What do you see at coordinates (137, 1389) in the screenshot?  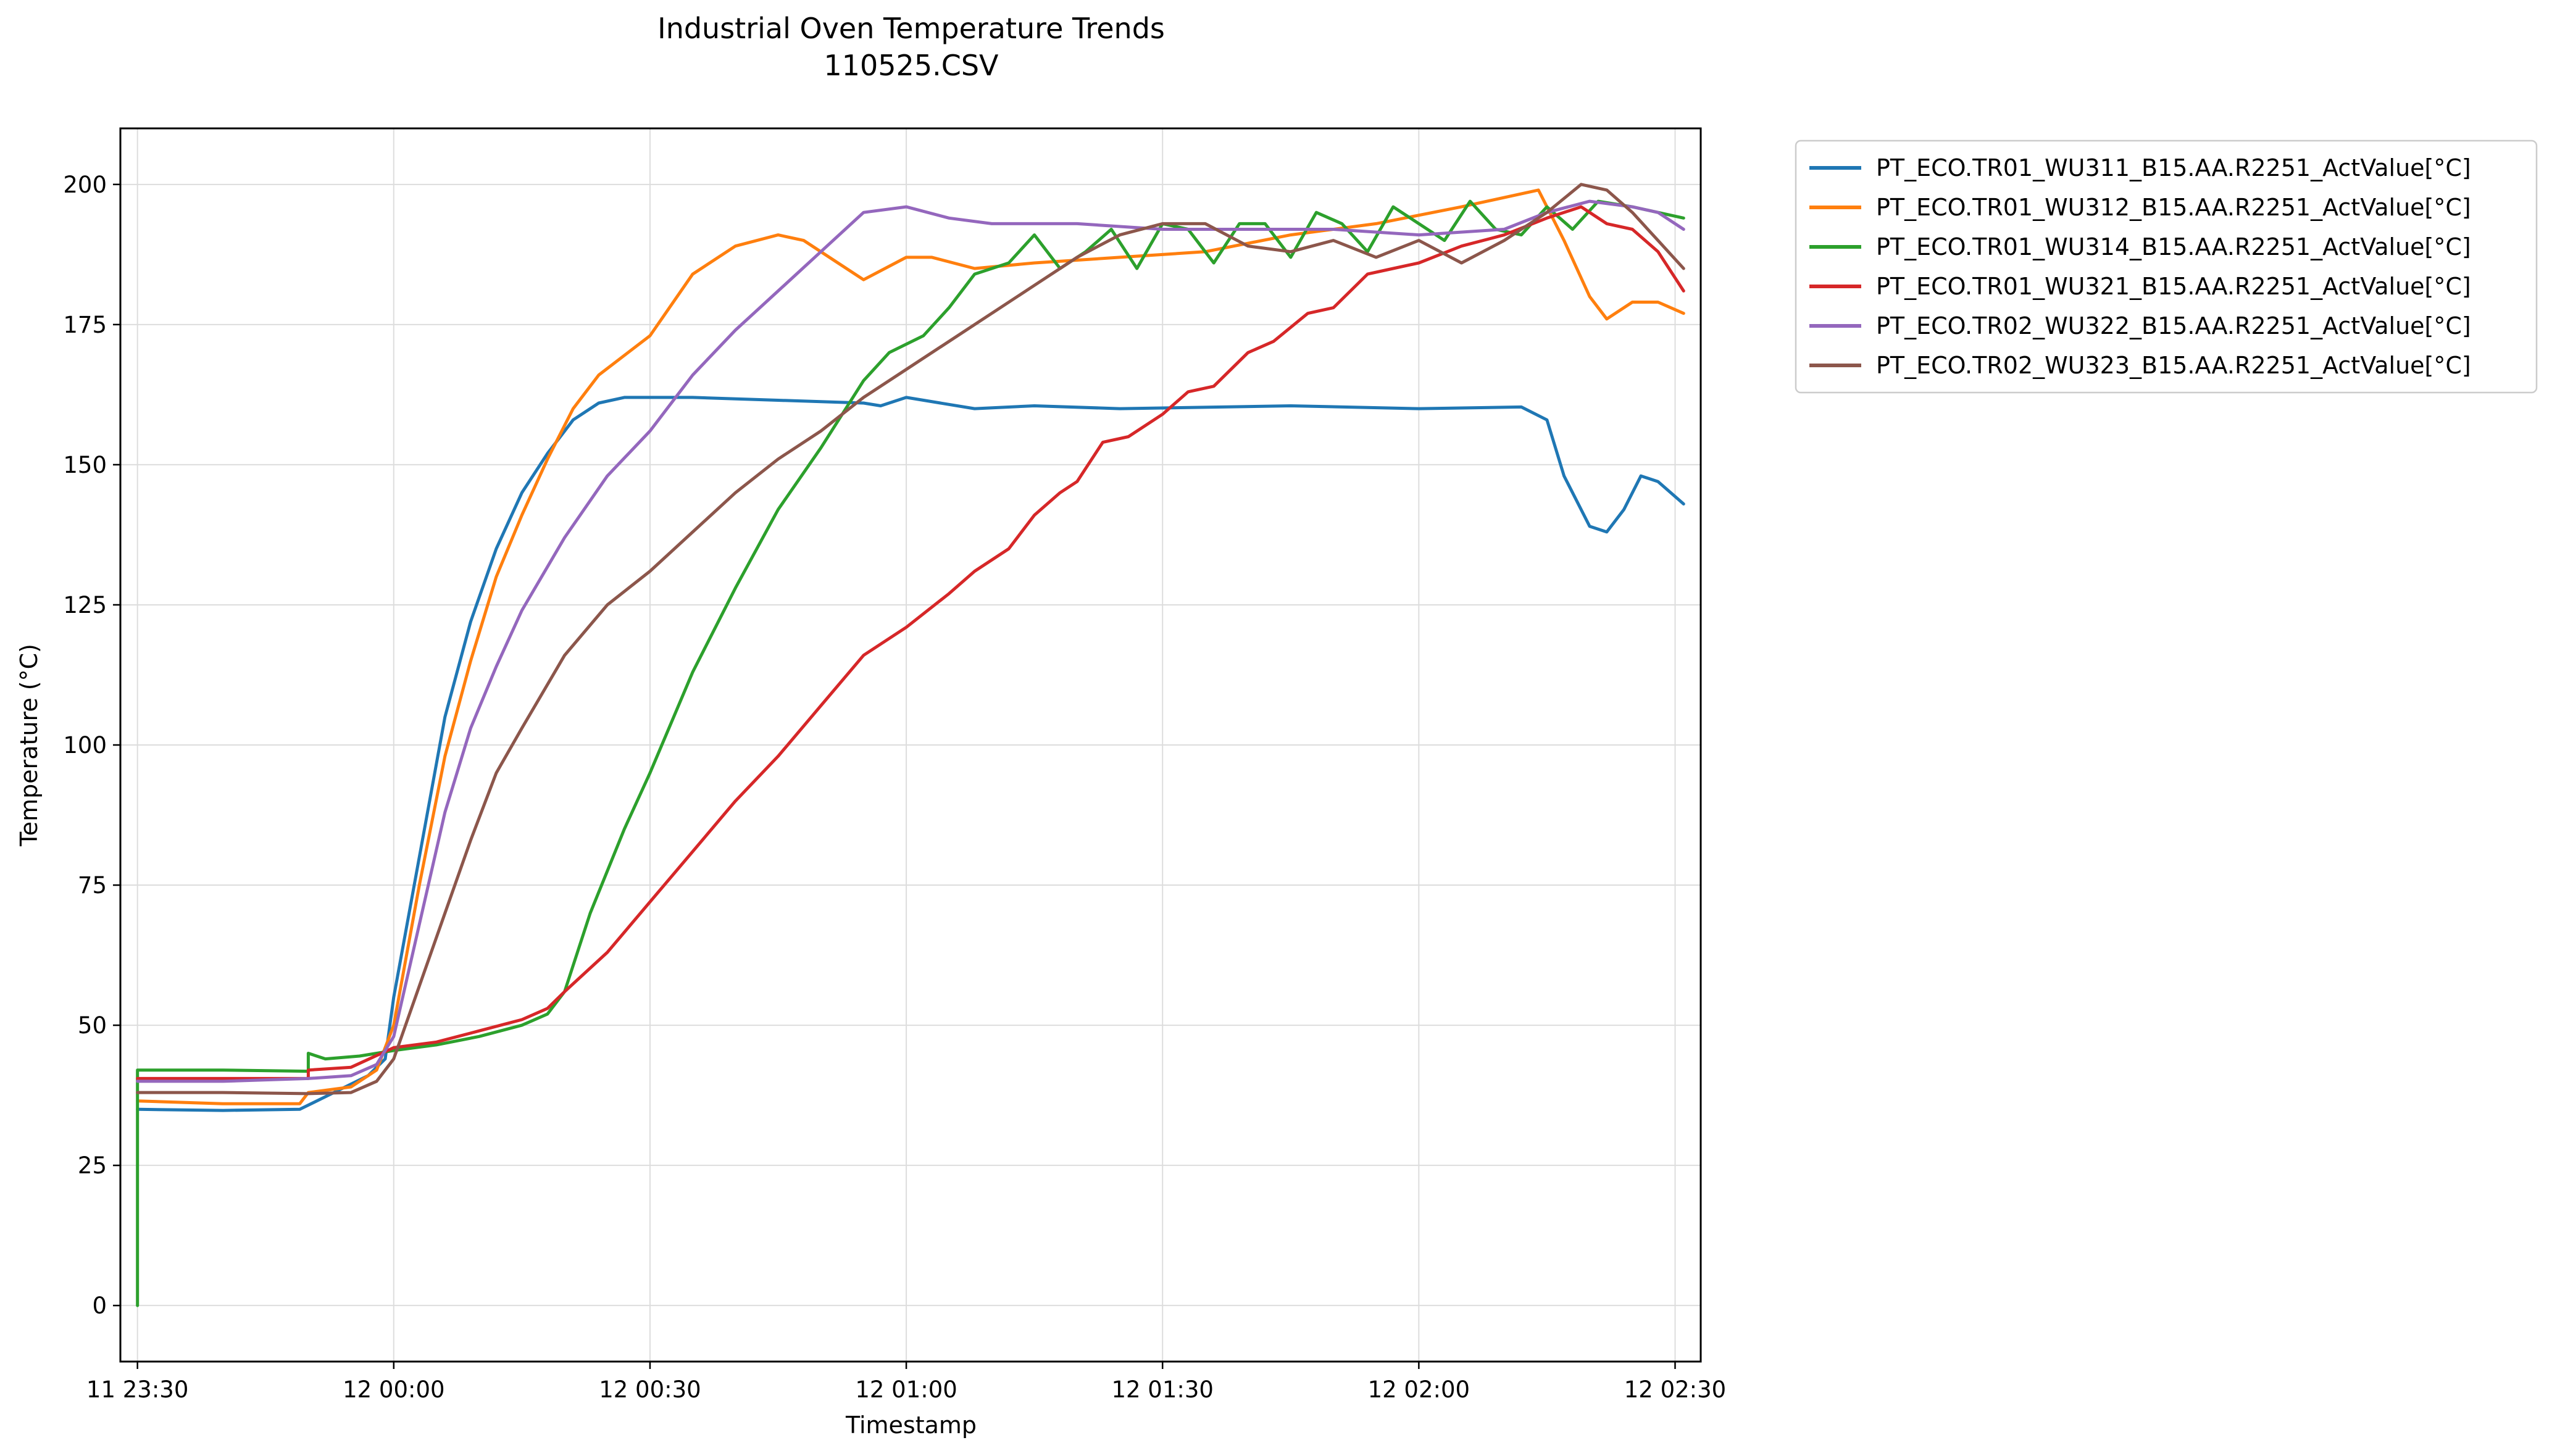 I see `x-tick-label: 11 23:30` at bounding box center [137, 1389].